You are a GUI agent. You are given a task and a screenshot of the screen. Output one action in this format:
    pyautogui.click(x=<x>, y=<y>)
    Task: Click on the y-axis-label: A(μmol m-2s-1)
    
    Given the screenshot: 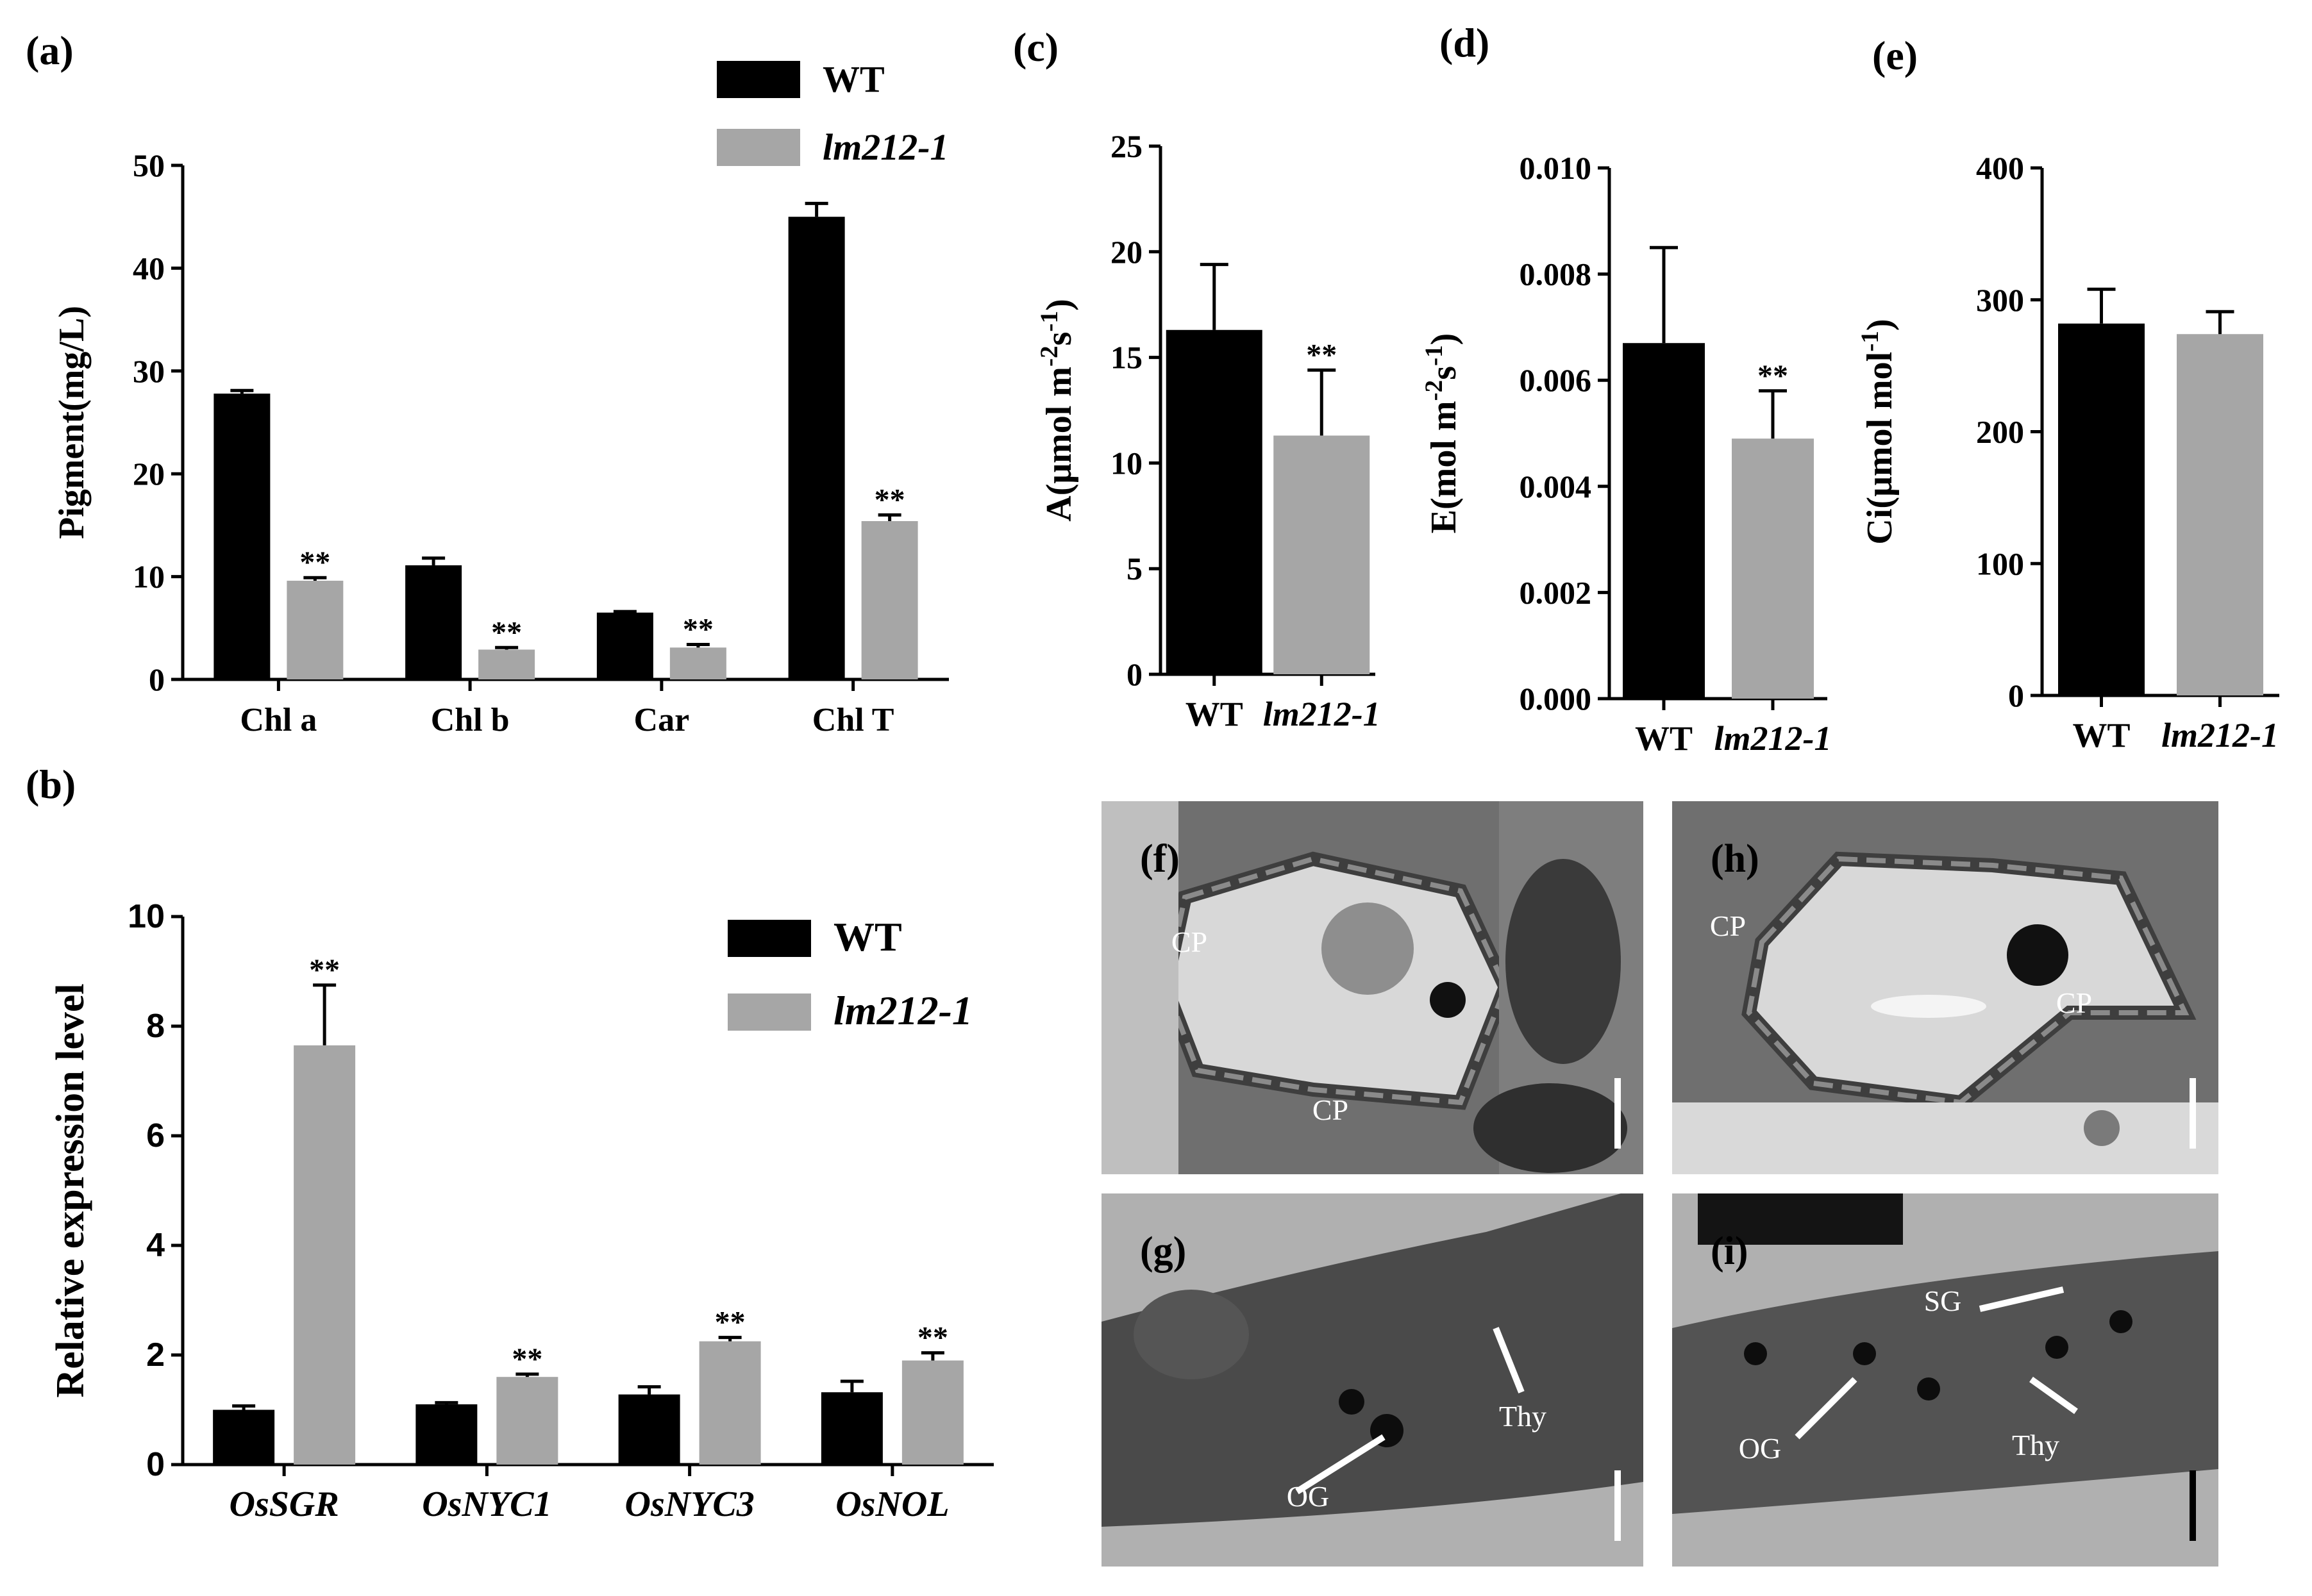 What is the action you would take?
    pyautogui.click(x=1057, y=410)
    